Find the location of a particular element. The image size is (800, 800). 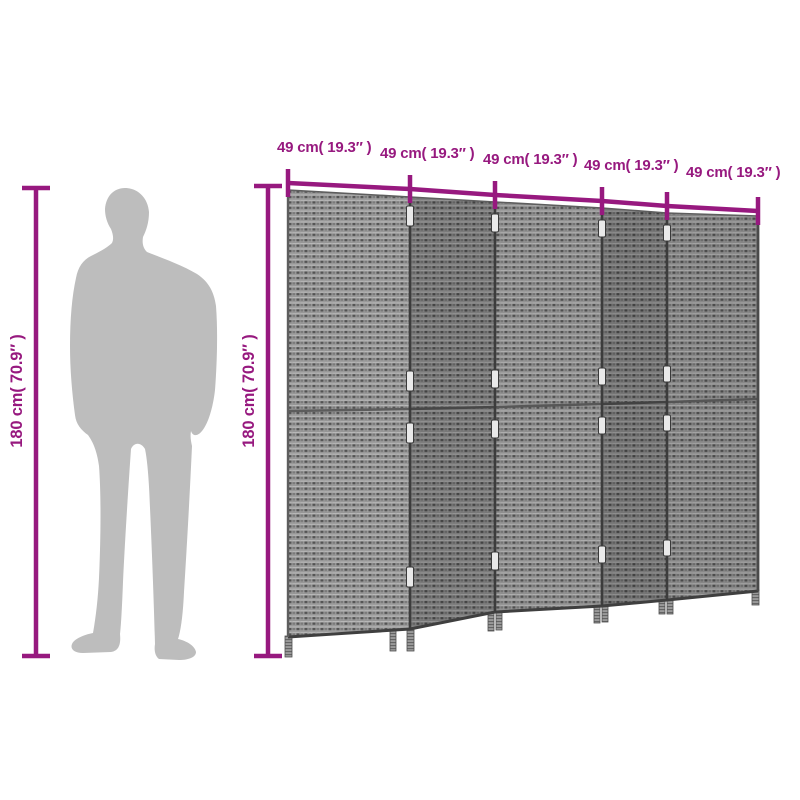

person-height-dimension is located at coordinates (36, 422).